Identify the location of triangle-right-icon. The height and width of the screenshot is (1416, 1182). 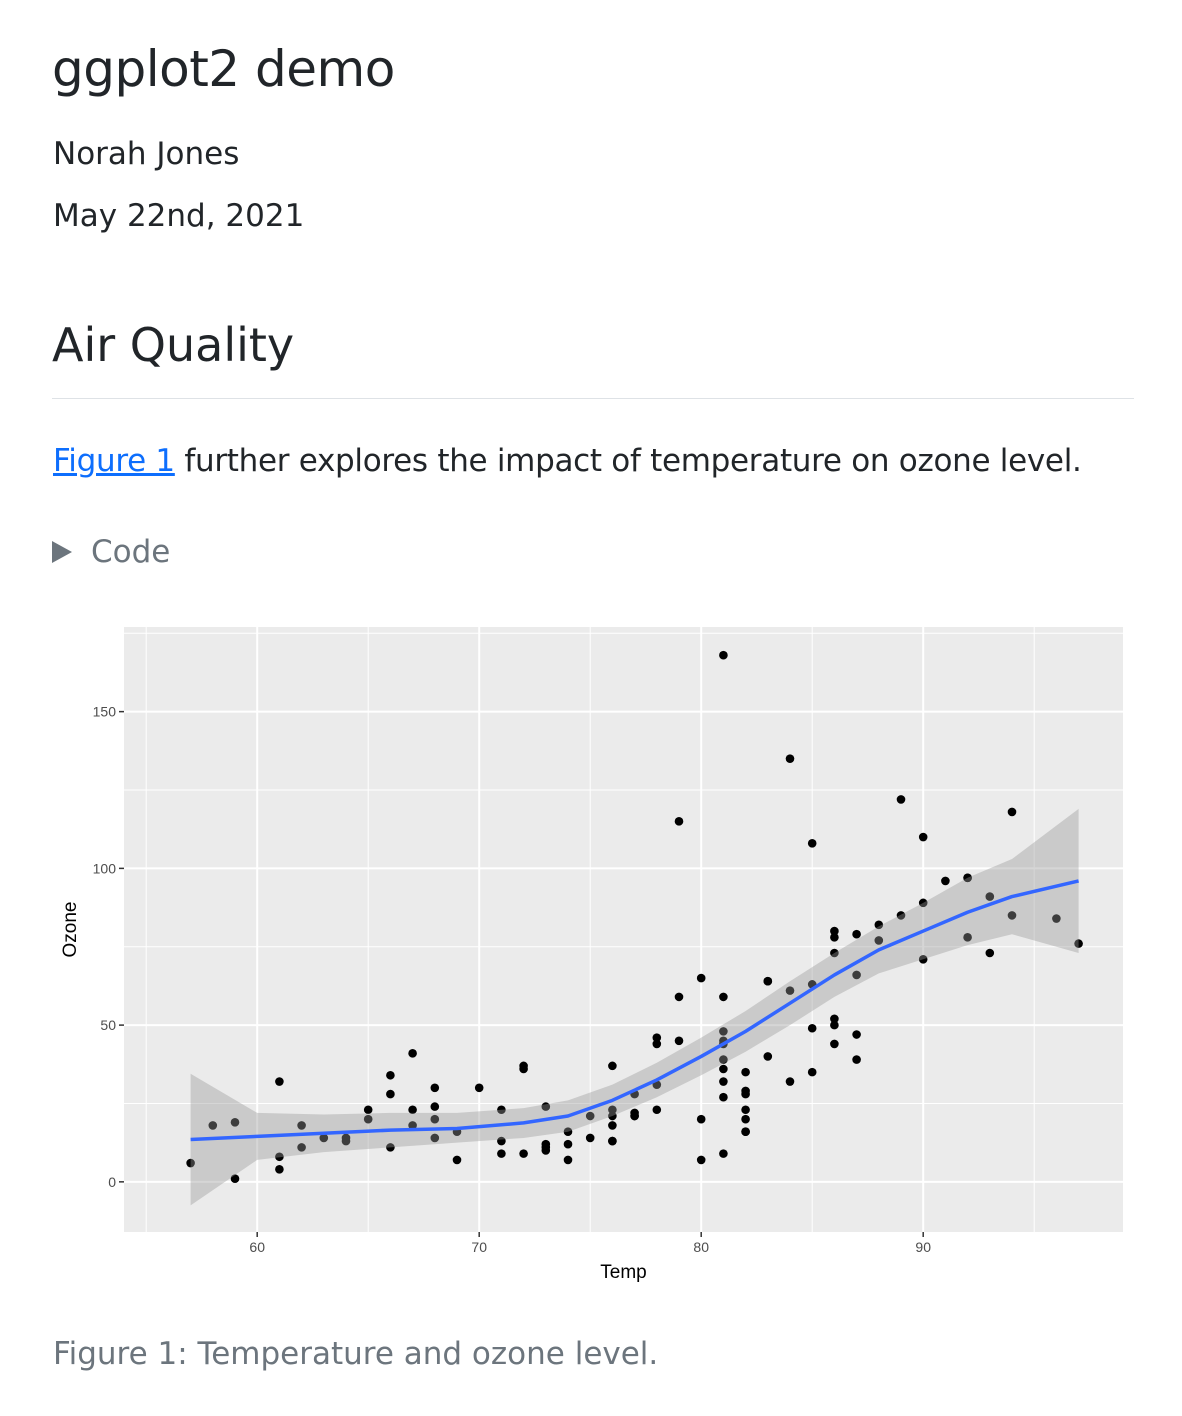
(62, 552).